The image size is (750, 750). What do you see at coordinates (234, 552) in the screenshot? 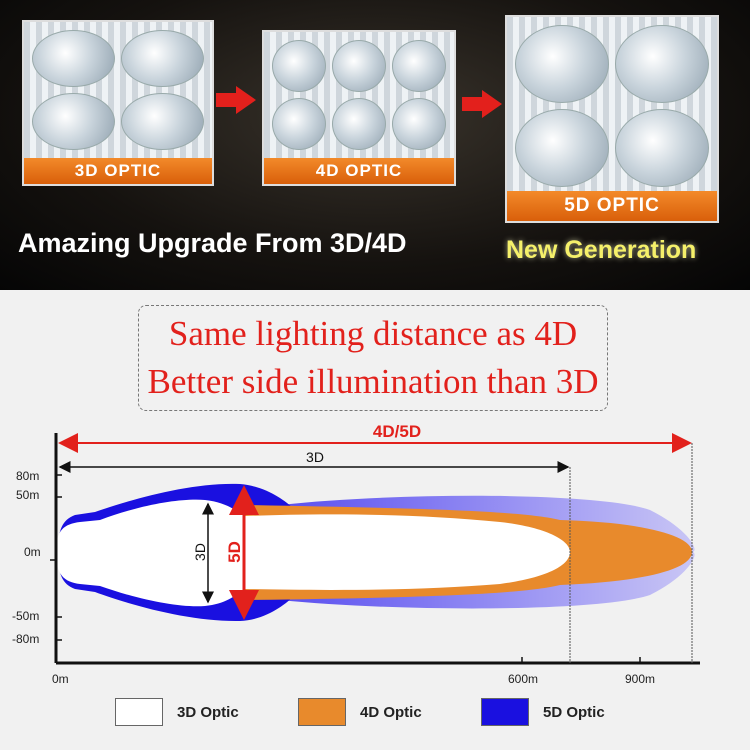
I see `width-5d-label: 5D` at bounding box center [234, 552].